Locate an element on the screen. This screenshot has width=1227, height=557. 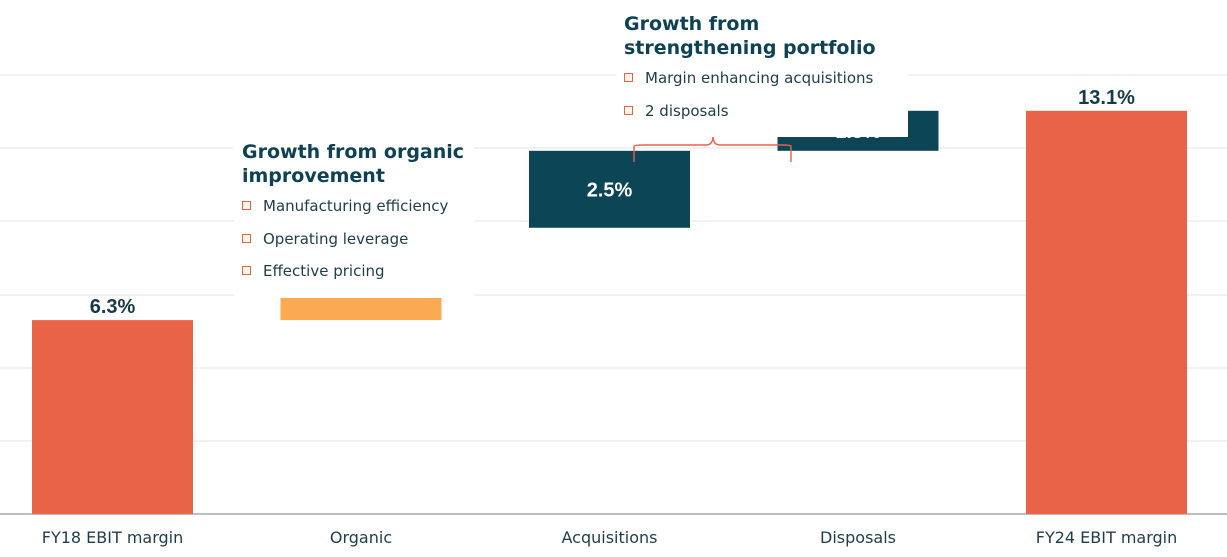
category-label: Acquisitions is located at coordinates (610, 537).